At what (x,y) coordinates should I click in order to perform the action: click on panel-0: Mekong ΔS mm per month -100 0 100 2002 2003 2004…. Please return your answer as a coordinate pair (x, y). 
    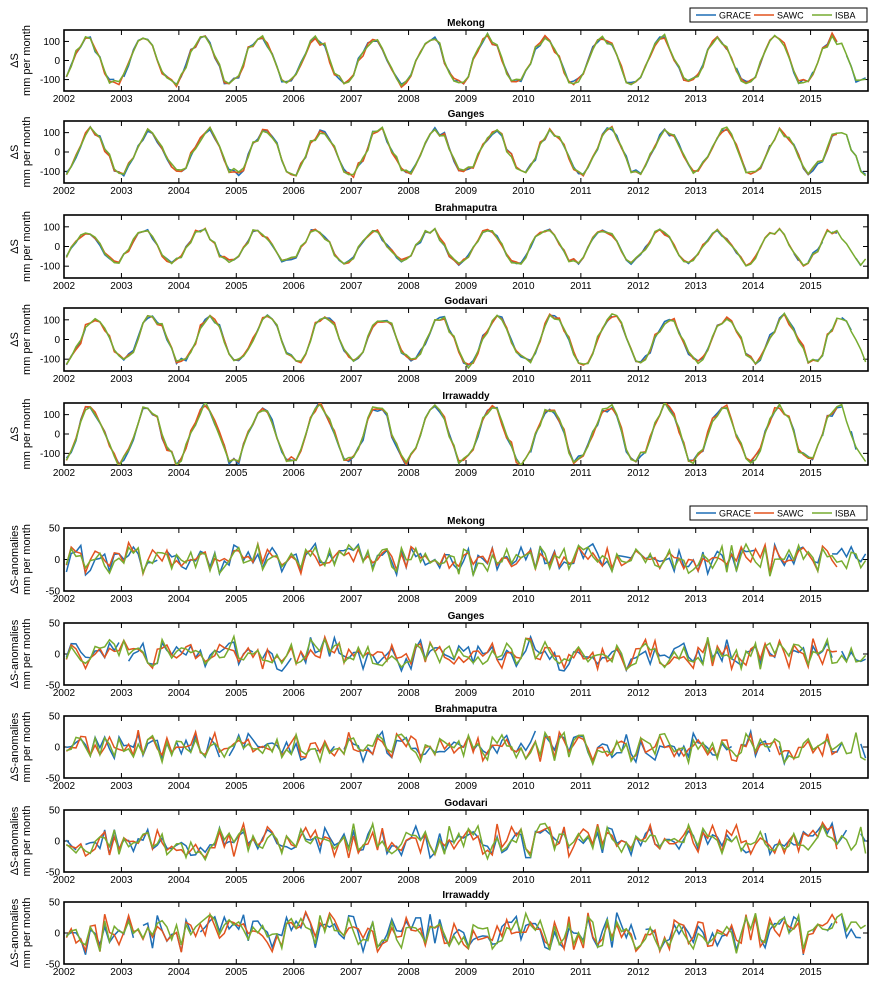
    Looking at the image, I should click on (439, 56).